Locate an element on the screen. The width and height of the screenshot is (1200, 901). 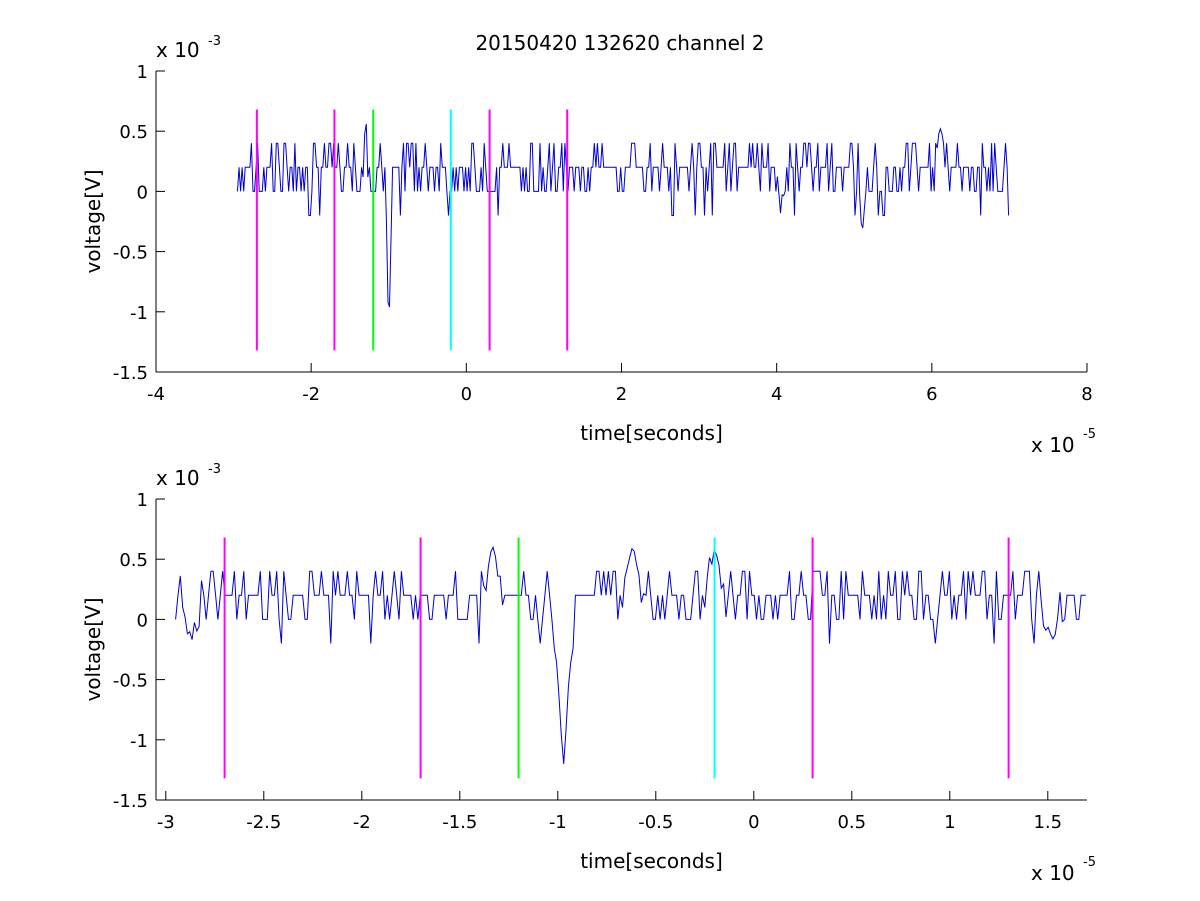
x-tick-label: -0.5 is located at coordinates (655, 822).